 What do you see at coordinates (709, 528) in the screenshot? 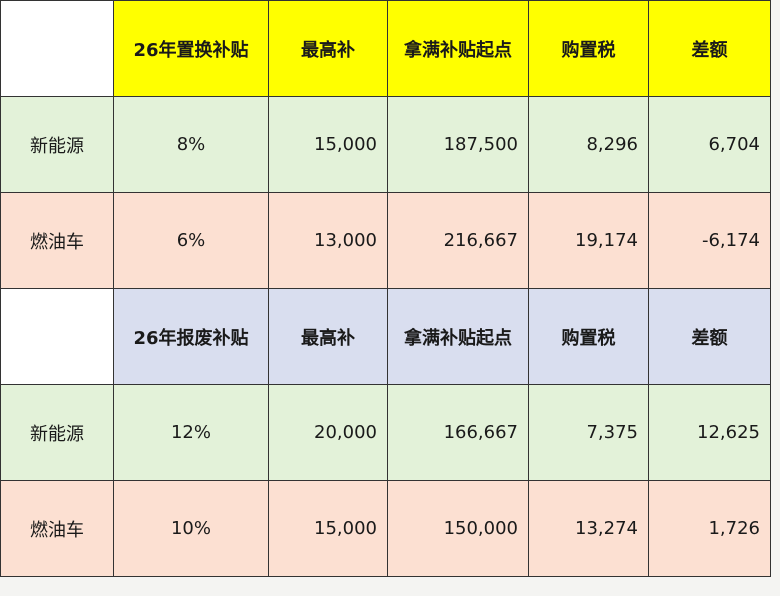
I see `diff-cell: 1,726` at bounding box center [709, 528].